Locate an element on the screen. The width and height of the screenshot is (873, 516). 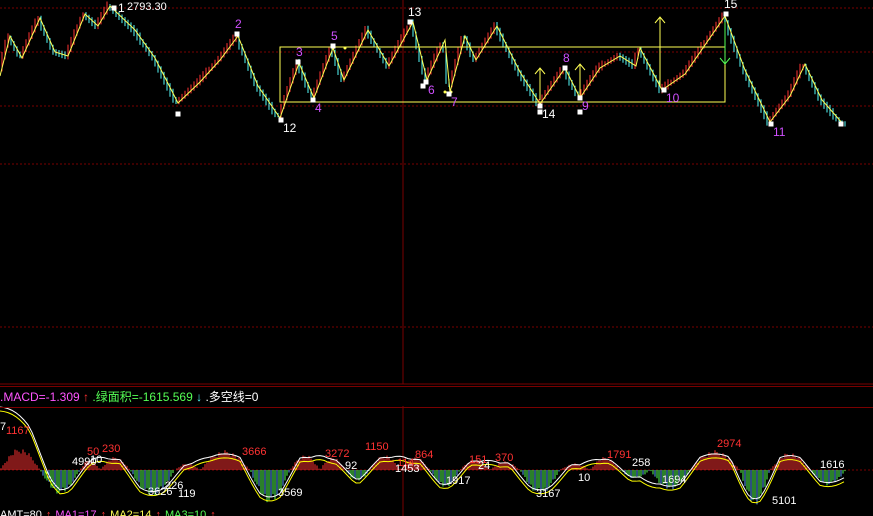
zigzag-point-label: 2 is located at coordinates (238, 24).